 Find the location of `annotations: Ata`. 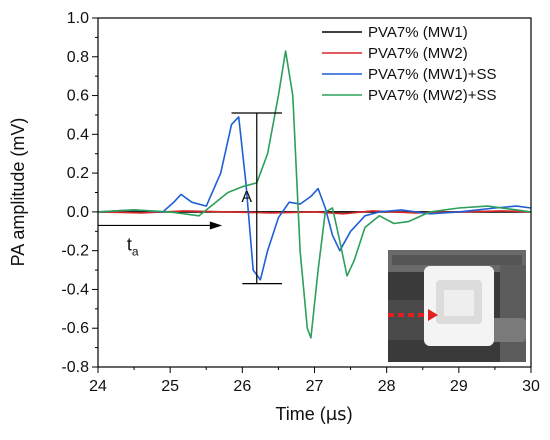

annotations: Ata is located at coordinates (190, 198).